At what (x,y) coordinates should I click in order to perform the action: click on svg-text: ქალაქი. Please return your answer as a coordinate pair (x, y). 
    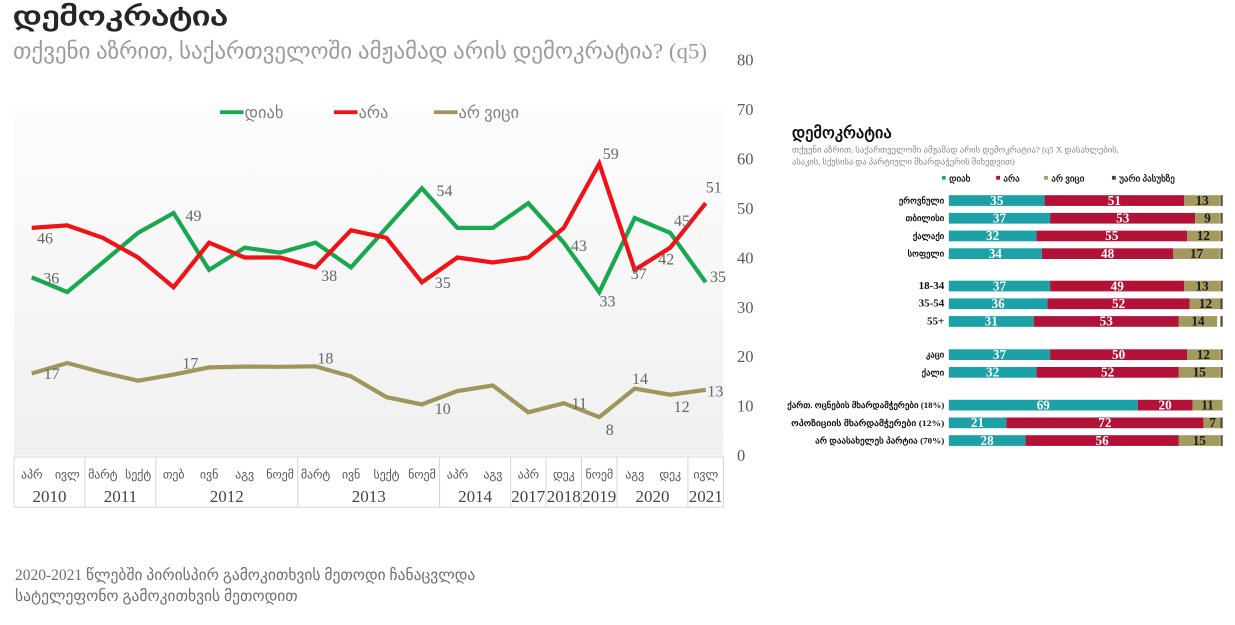
    Looking at the image, I should click on (929, 236).